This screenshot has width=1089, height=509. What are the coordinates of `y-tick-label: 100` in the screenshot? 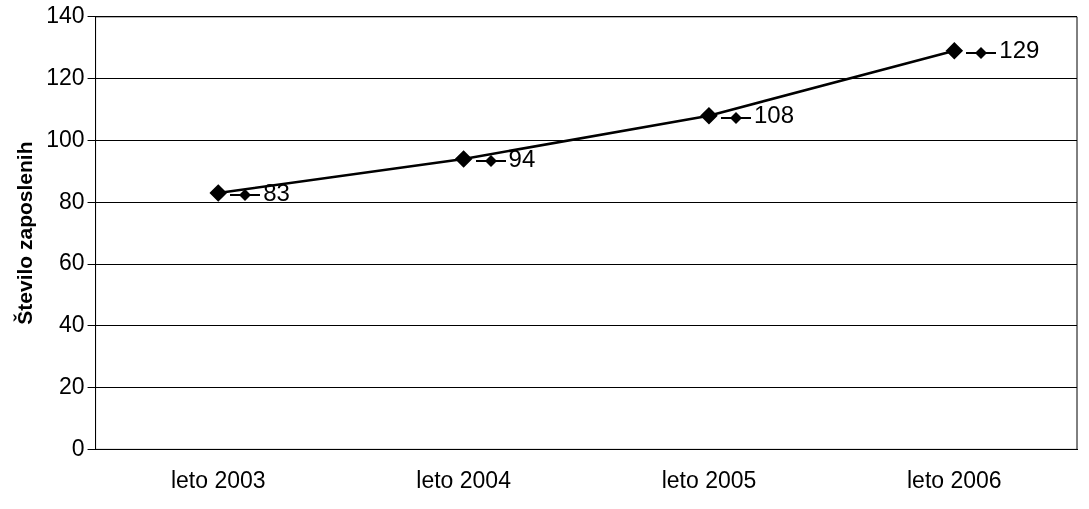 It's located at (65, 138).